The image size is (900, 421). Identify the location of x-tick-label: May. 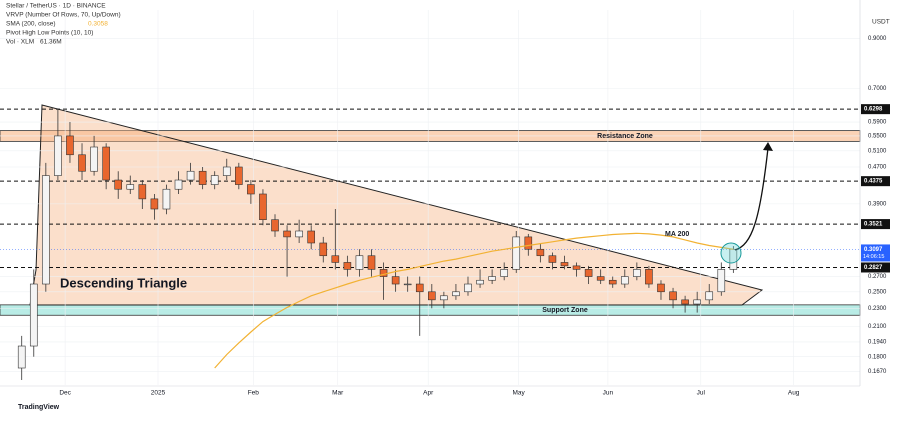
(519, 393).